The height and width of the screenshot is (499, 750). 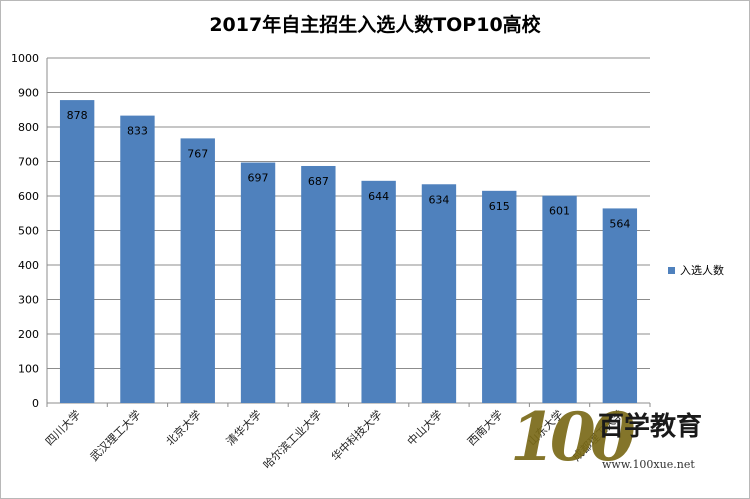 I want to click on x-tick-label: 清华大学, so click(x=243, y=427).